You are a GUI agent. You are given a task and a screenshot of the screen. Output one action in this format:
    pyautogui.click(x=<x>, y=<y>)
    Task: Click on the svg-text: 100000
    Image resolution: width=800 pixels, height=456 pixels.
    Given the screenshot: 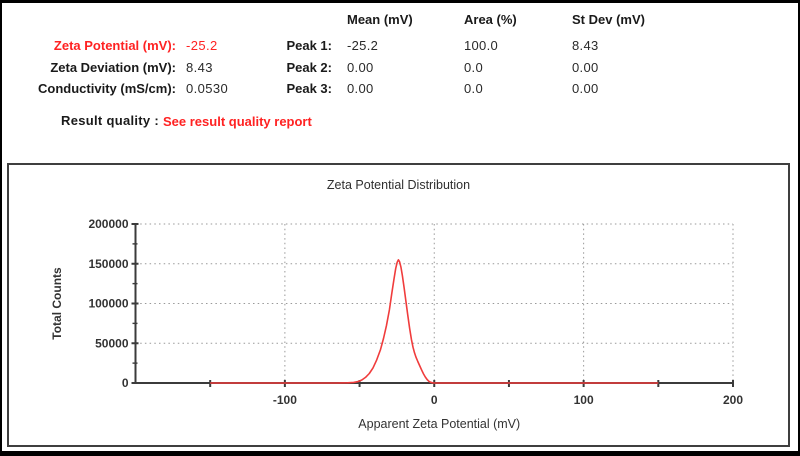 What is the action you would take?
    pyautogui.click(x=108, y=304)
    